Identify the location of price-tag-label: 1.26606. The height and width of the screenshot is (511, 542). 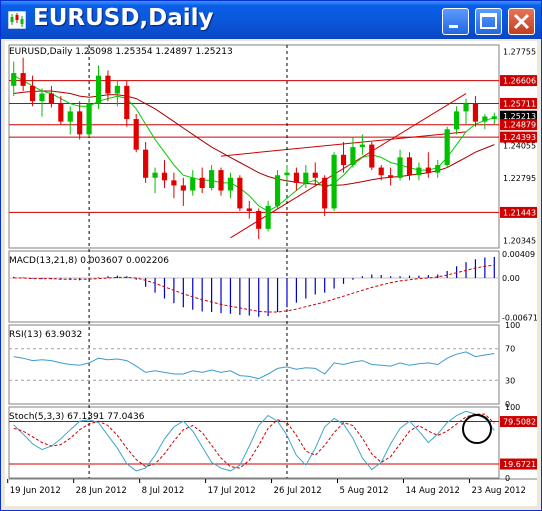
(519, 81).